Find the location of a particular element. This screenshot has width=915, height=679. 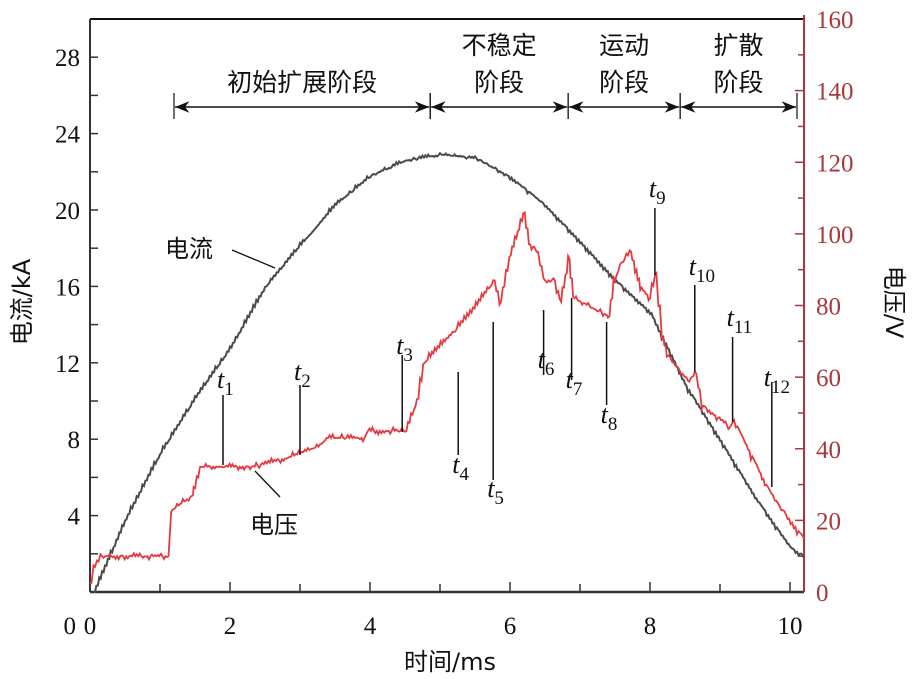

x-tick-label: 0 is located at coordinates (90, 626).